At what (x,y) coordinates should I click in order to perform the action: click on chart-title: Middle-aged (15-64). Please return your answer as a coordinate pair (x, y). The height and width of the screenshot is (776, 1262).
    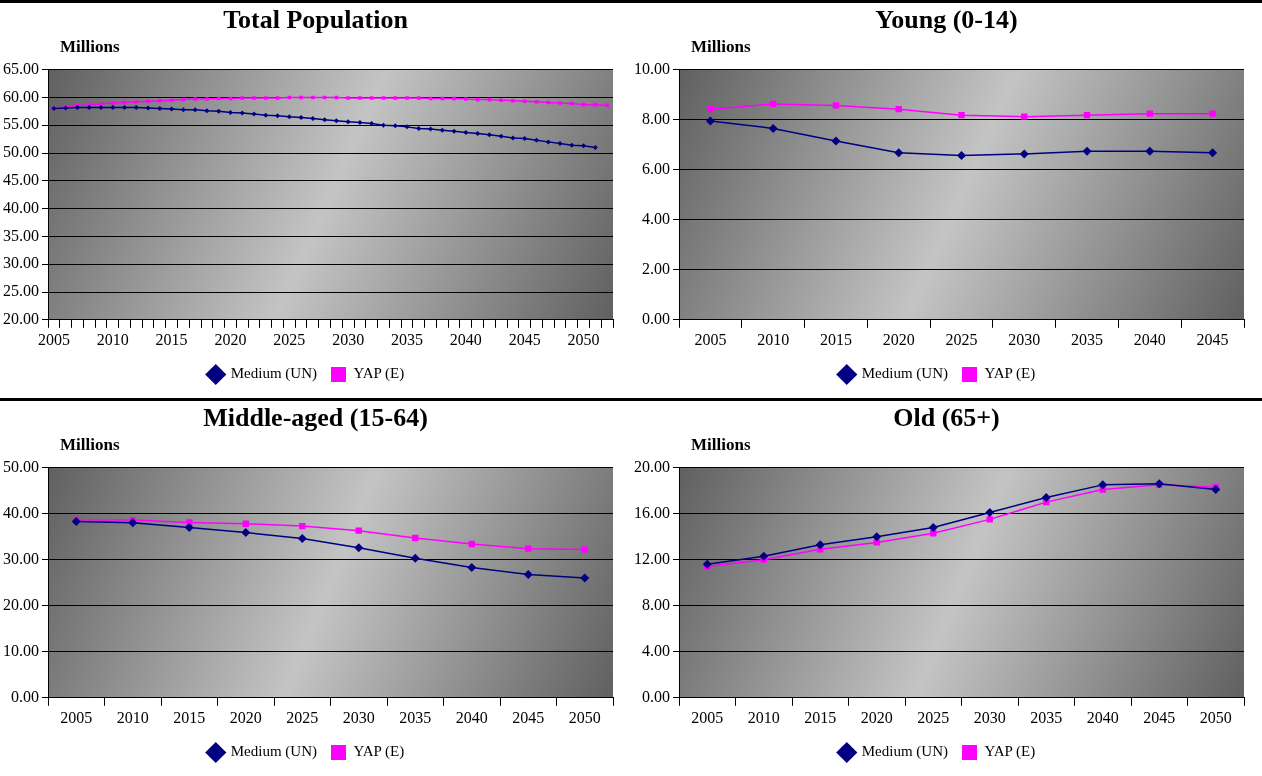
    Looking at the image, I should click on (315, 418).